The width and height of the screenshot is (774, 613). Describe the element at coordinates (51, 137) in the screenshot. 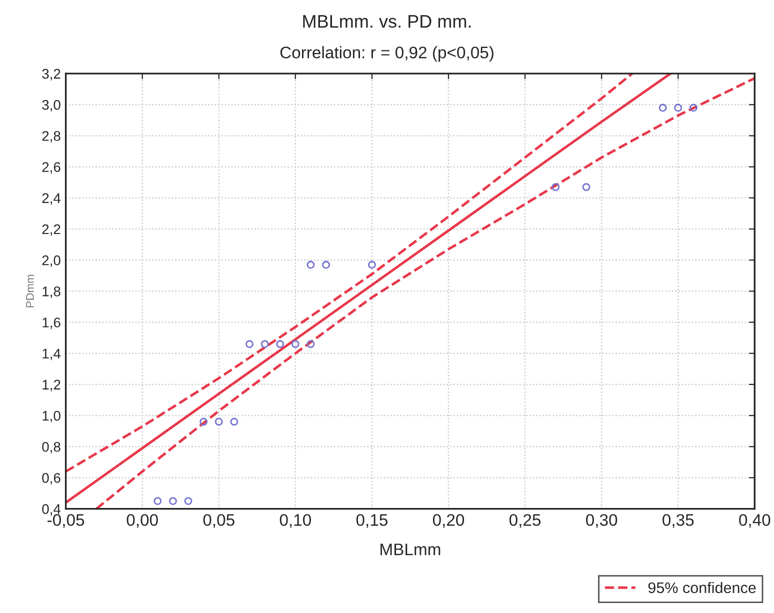

I see `y-tick-label: 2,8` at that location.